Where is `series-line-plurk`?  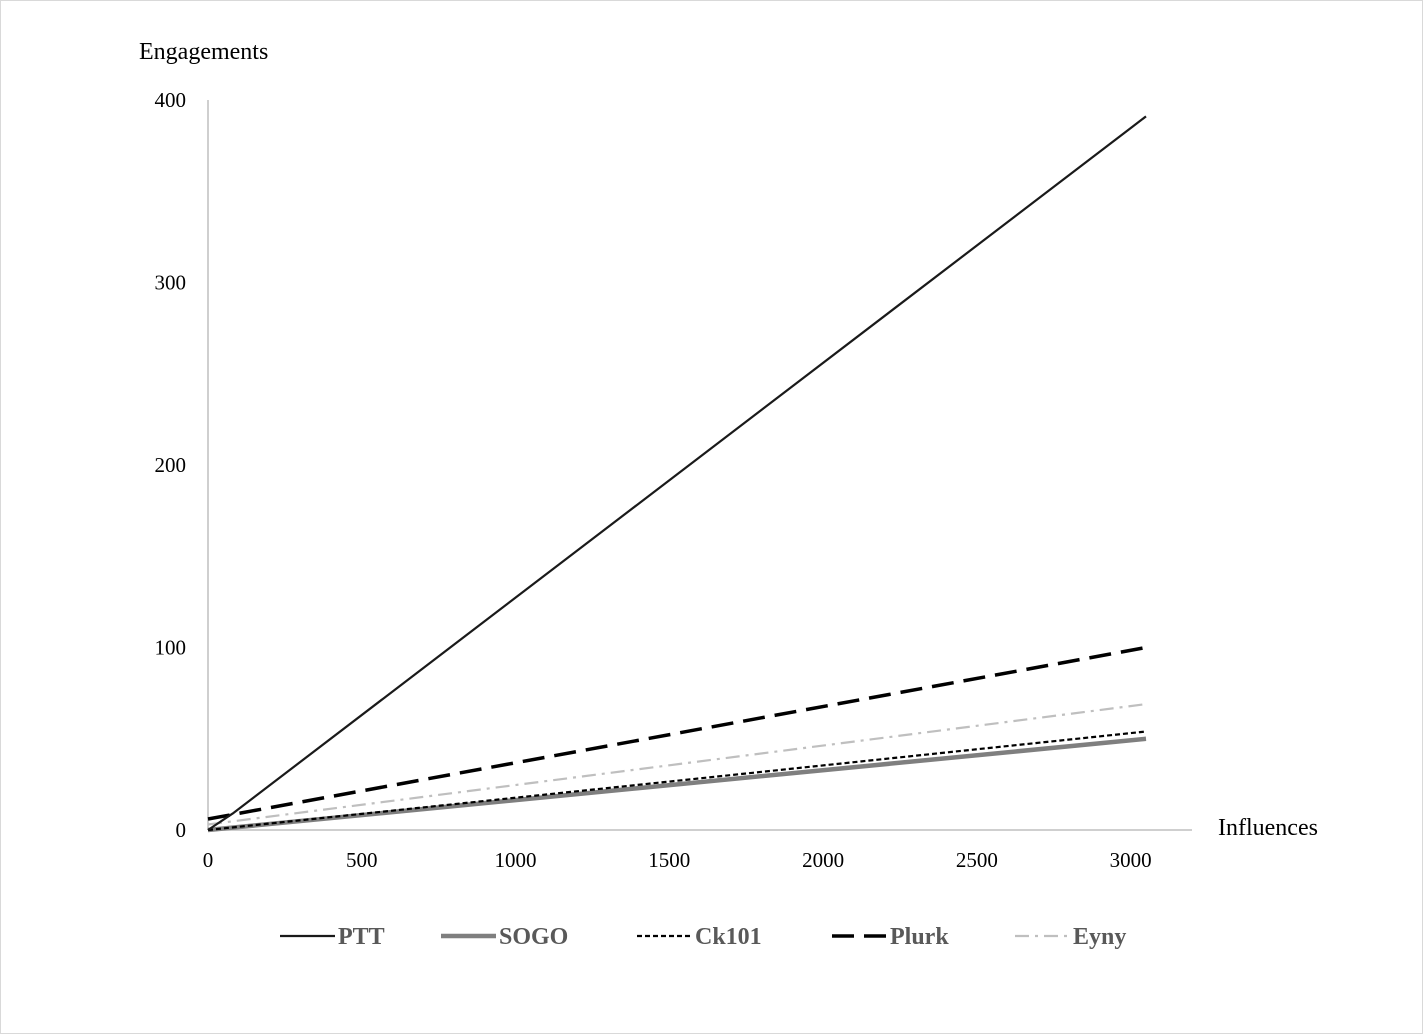 series-line-plurk is located at coordinates (677, 733).